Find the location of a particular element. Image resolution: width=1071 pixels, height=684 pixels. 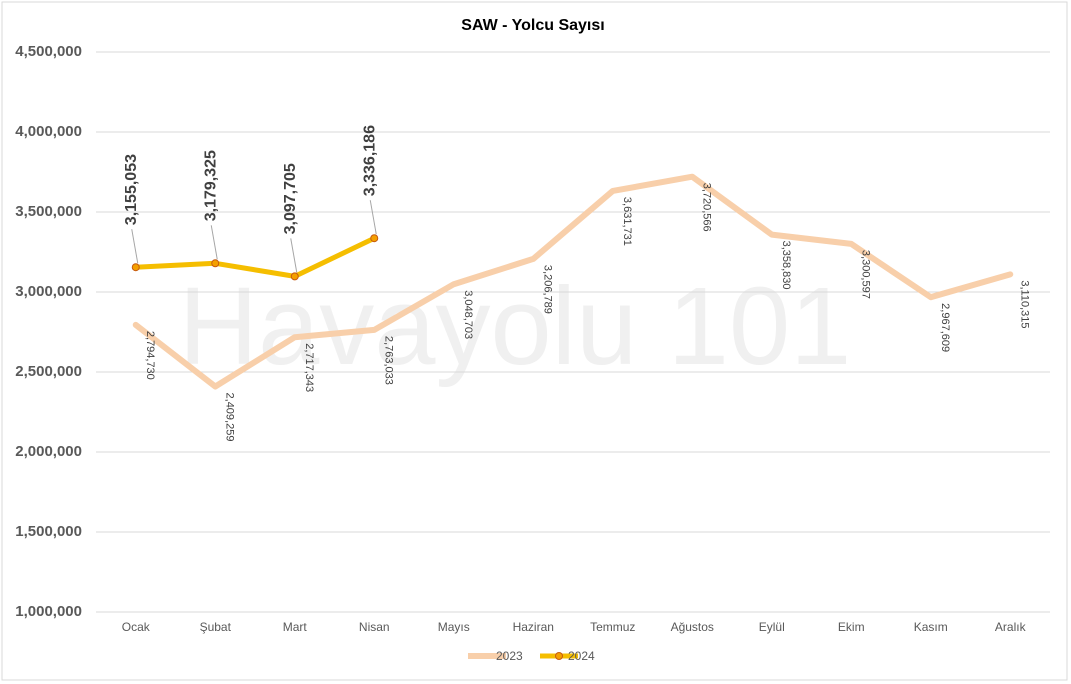

data-label: 3,358,830 is located at coordinates (786, 265).